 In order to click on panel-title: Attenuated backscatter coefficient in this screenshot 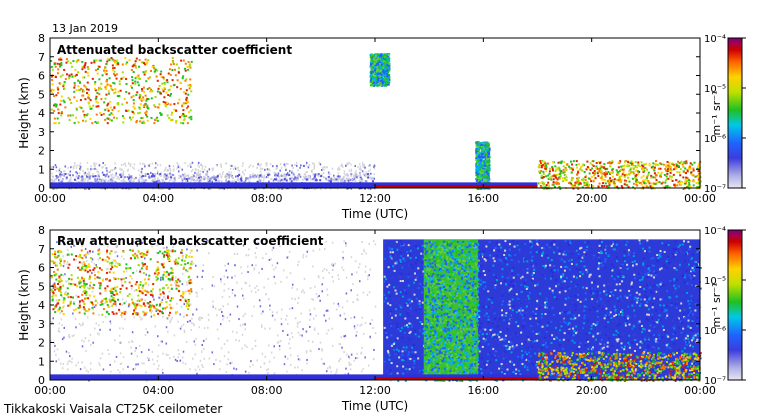, I will do `click(174, 50)`.